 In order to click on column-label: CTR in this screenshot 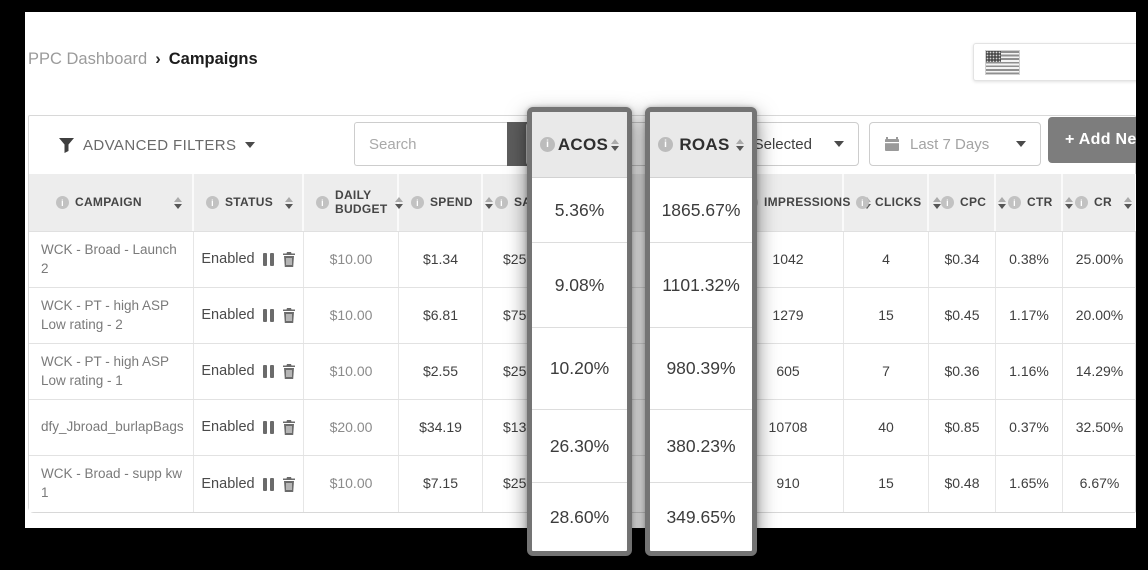, I will do `click(1040, 201)`.